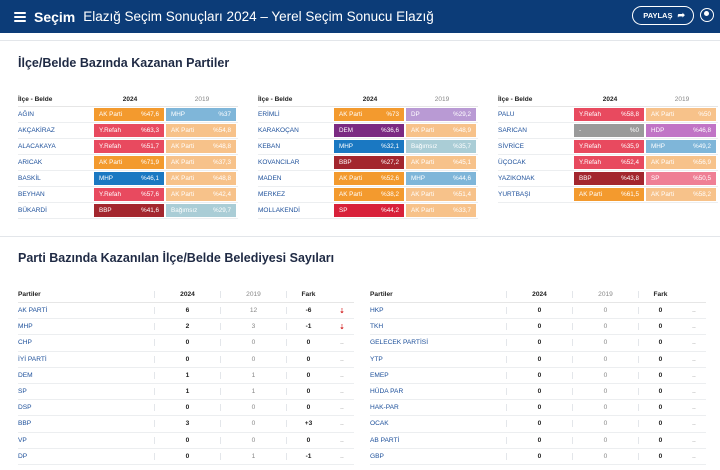 This screenshot has width=720, height=470. Describe the element at coordinates (186, 327) in the screenshot. I see `table-row: MHP 2 3 -1 ⇣` at that location.